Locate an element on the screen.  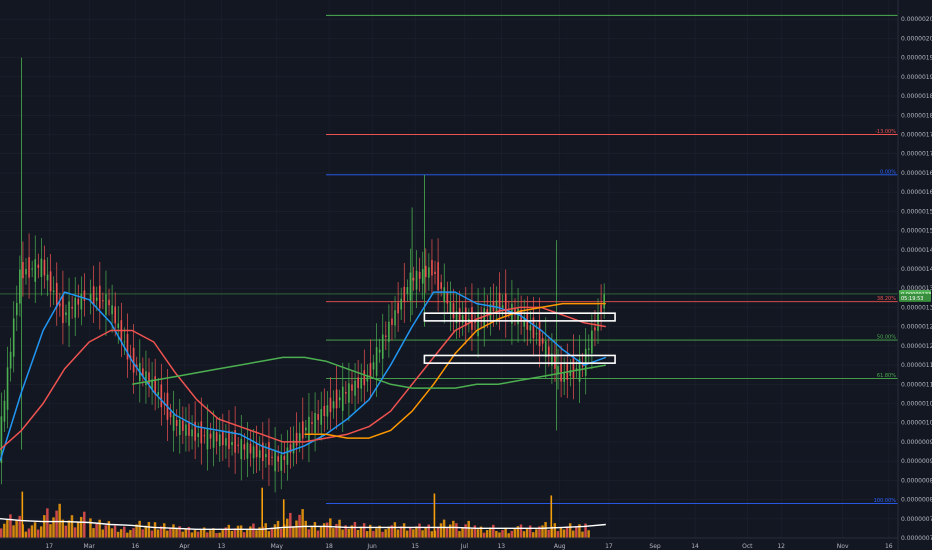
moving-average-line is located at coordinates (369, 372).